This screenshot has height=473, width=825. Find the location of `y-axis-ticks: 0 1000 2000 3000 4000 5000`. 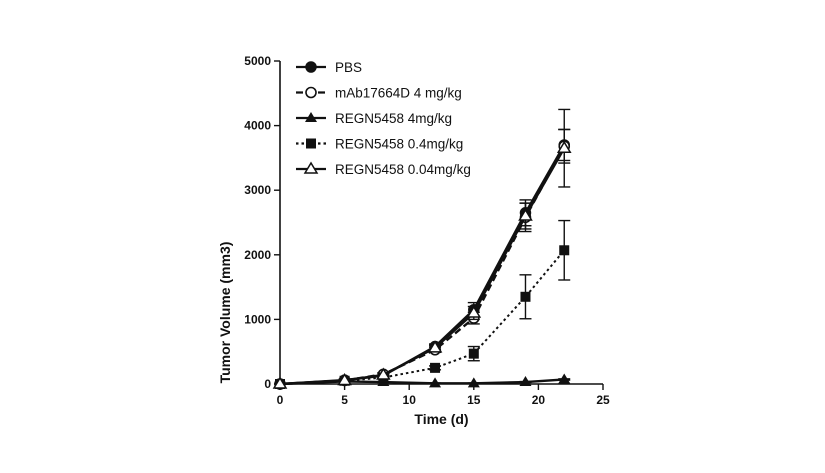

y-axis-ticks: 0 1000 2000 3000 4000 5000 is located at coordinates (262, 222).